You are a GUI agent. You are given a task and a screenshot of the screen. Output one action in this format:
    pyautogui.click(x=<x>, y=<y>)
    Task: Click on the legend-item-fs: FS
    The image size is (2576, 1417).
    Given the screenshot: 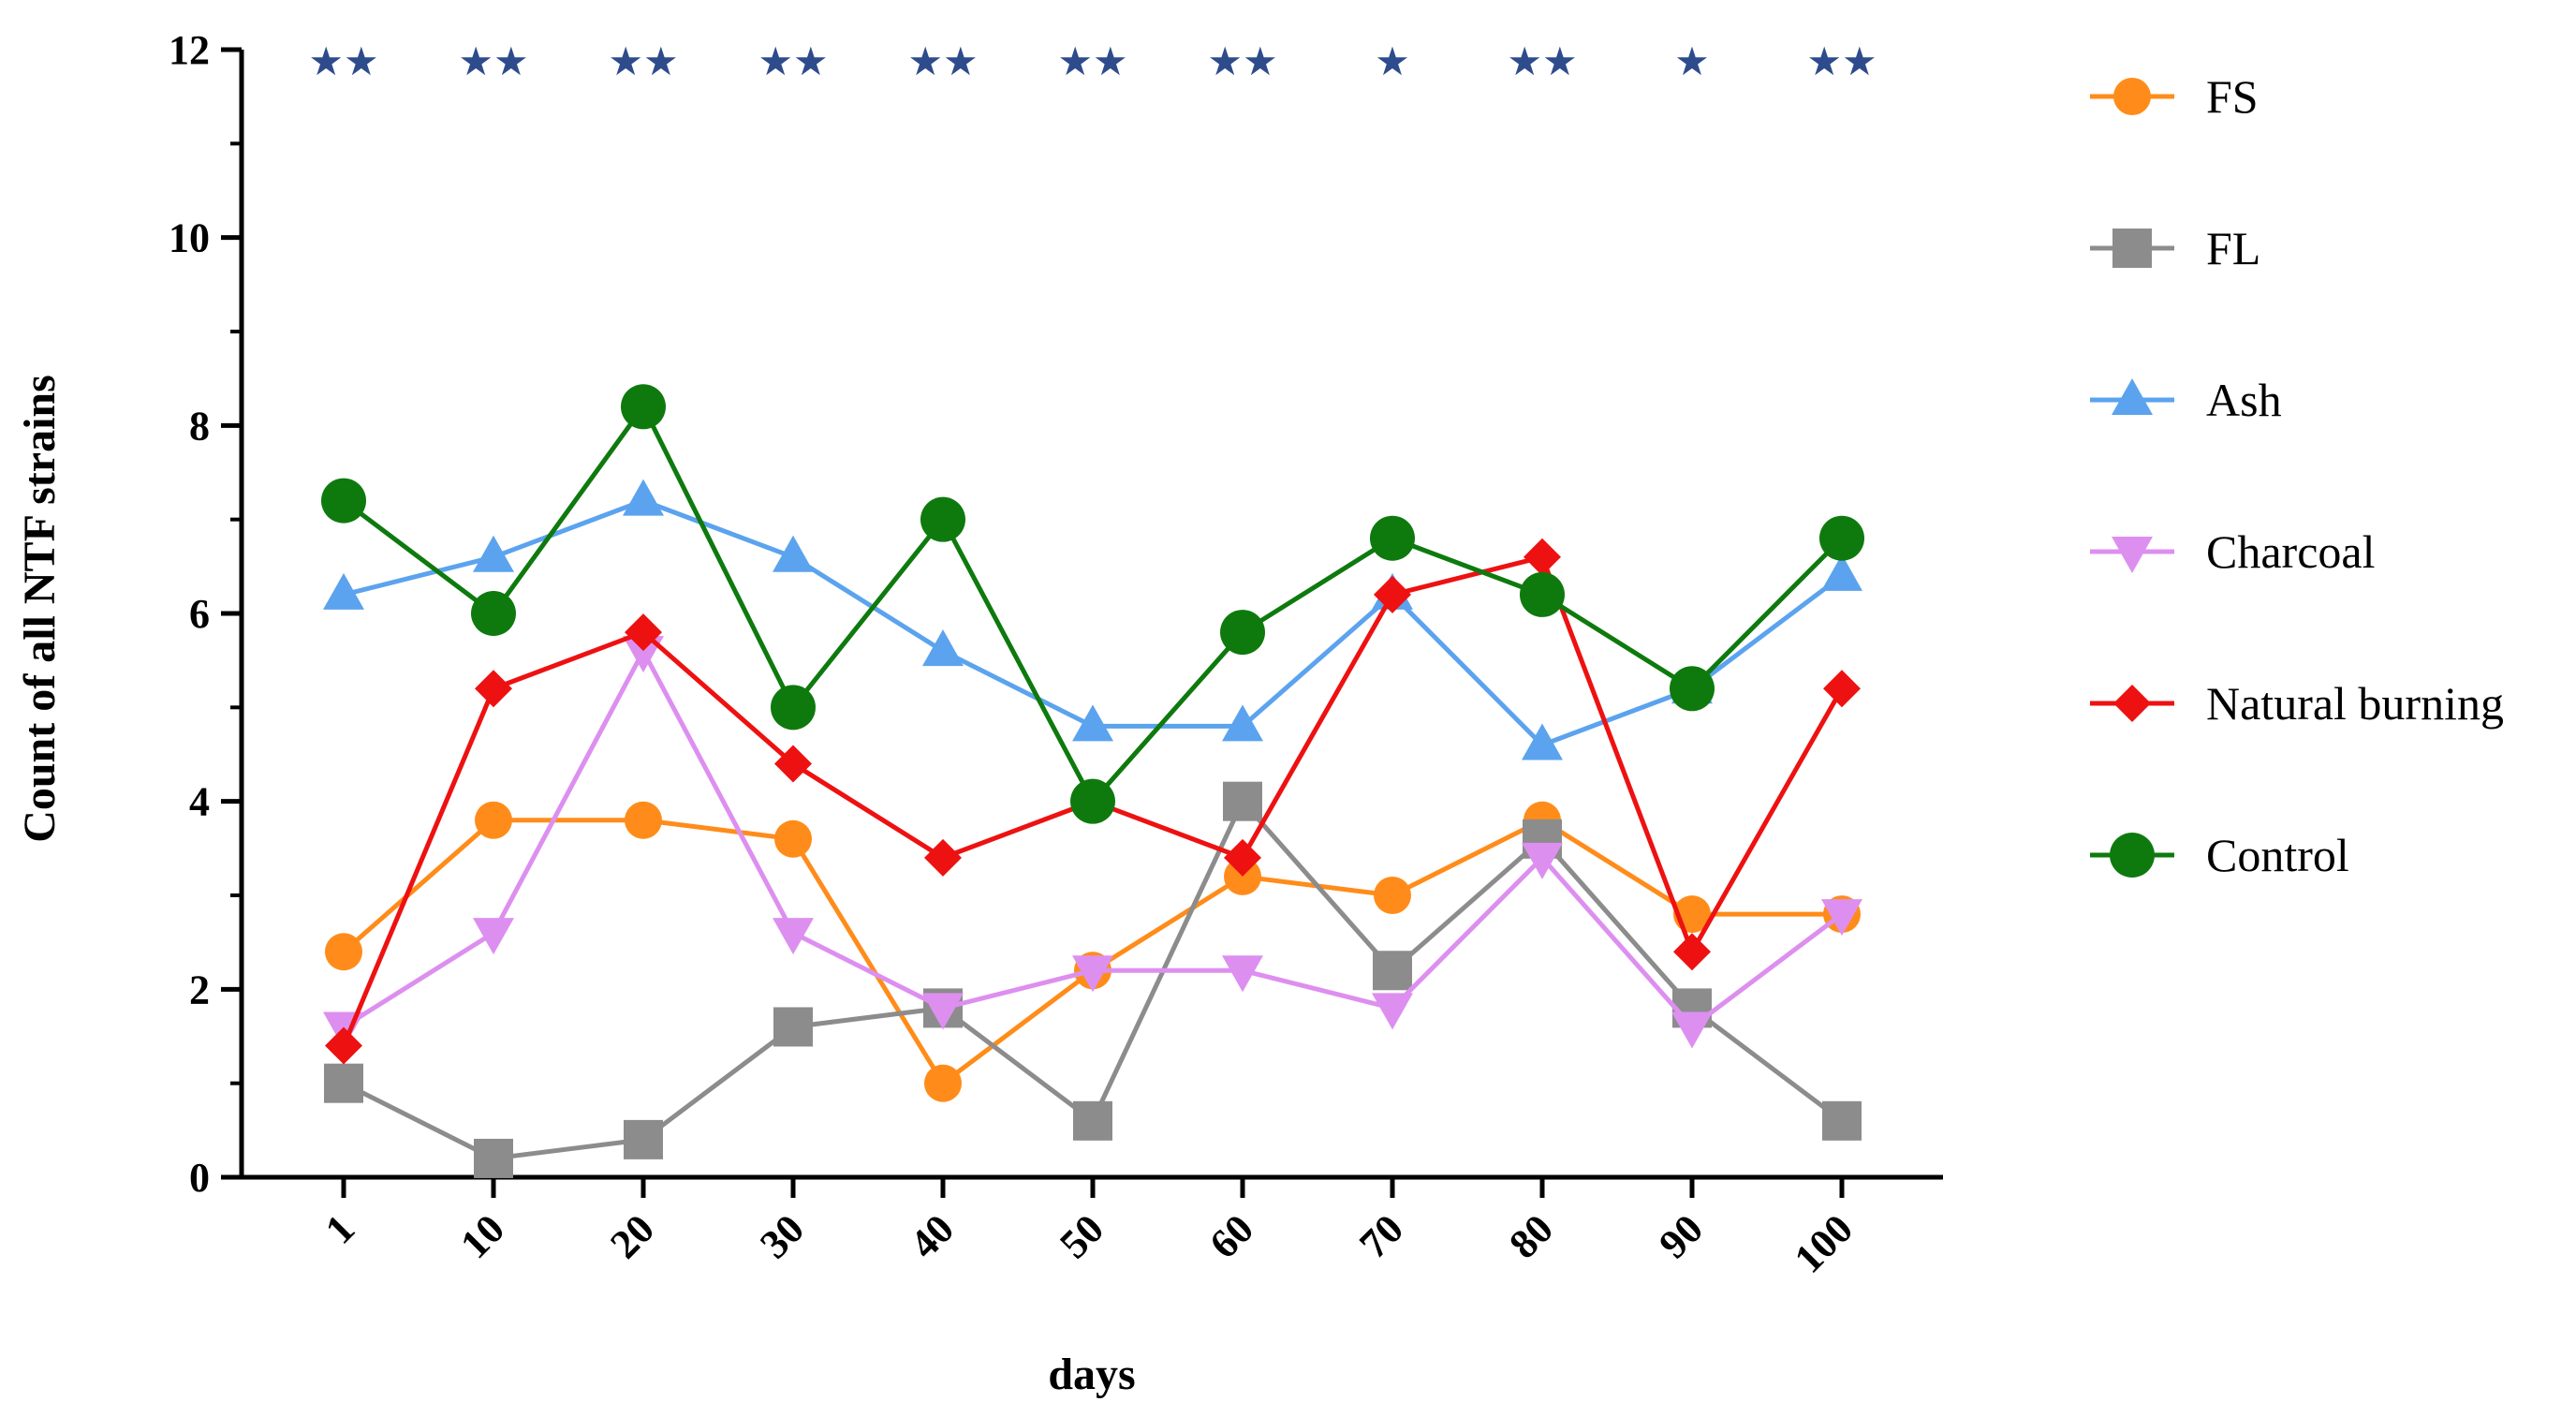 What is the action you would take?
    pyautogui.click(x=2174, y=96)
    